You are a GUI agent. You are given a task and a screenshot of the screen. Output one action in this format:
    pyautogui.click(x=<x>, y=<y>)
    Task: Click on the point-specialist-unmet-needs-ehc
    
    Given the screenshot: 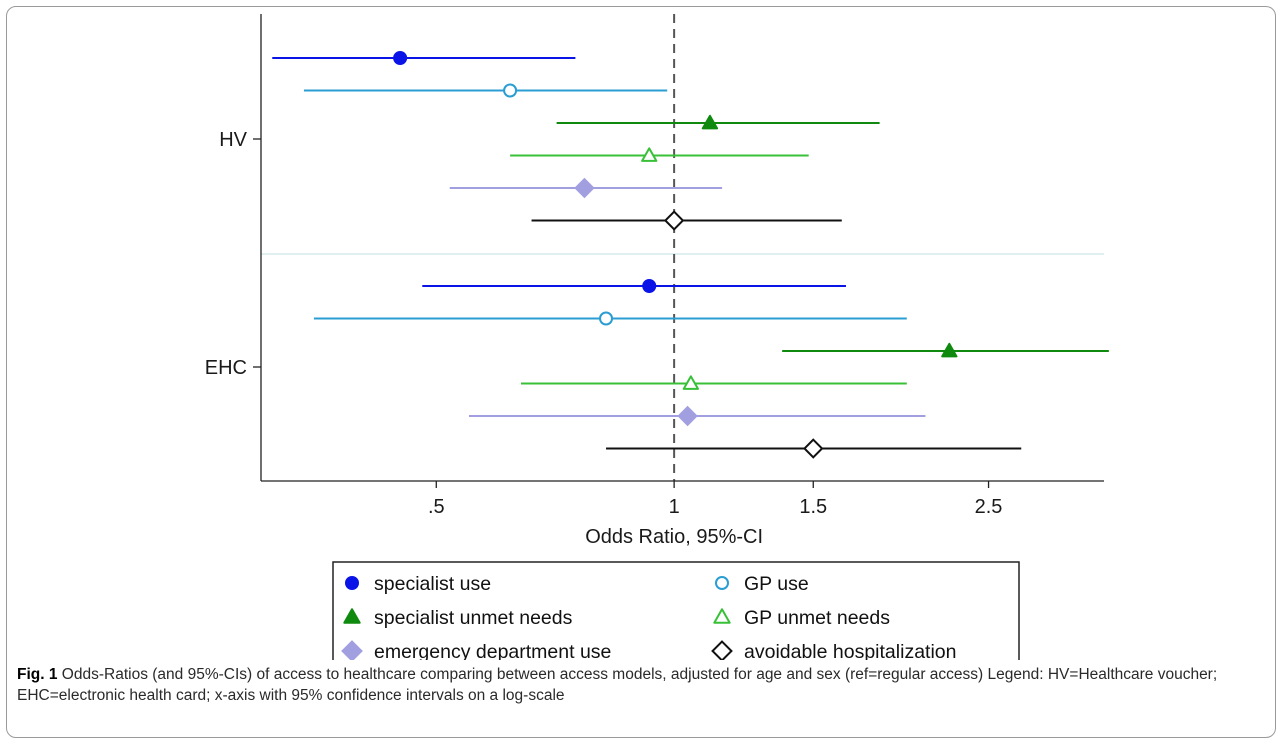 What is the action you would take?
    pyautogui.click(x=949, y=350)
    